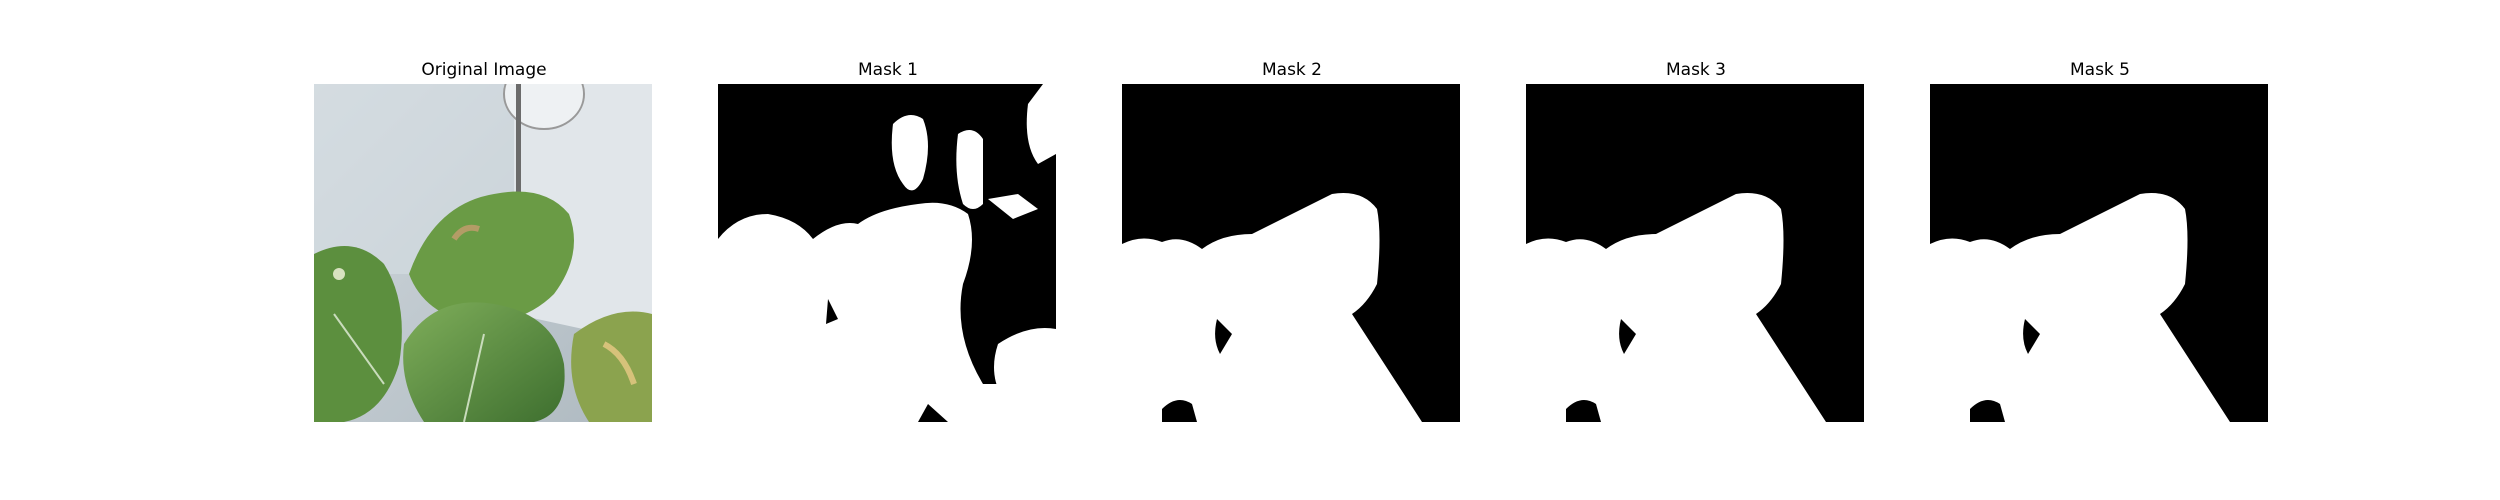 The height and width of the screenshot is (500, 2500). Describe the element at coordinates (1291, 253) in the screenshot. I see `mask-2-image` at that location.